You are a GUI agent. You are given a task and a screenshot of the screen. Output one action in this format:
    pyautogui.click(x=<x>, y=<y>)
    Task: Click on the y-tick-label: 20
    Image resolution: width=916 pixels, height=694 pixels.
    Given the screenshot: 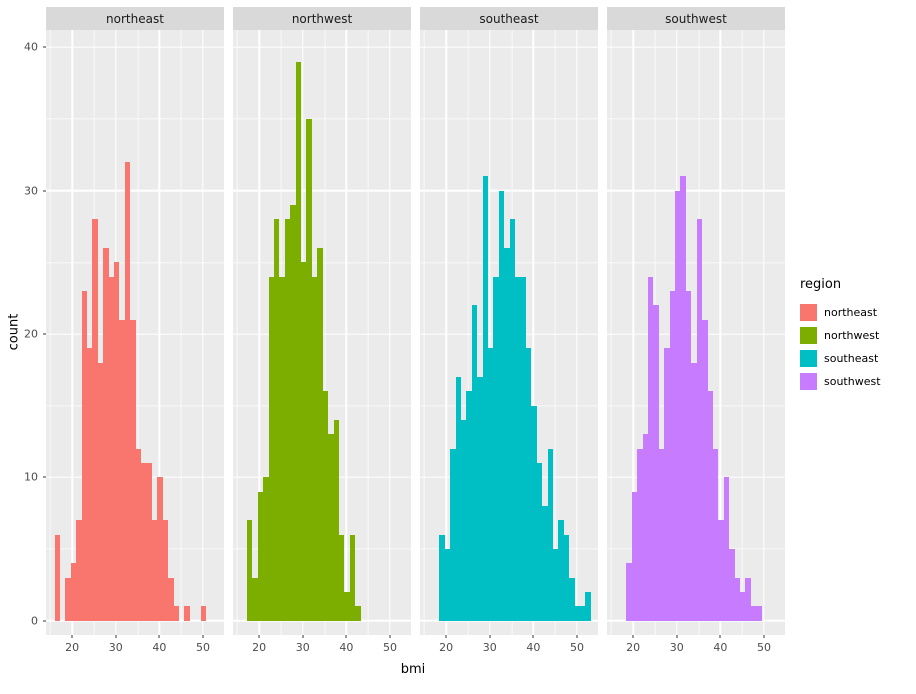 What is the action you would take?
    pyautogui.click(x=31, y=334)
    